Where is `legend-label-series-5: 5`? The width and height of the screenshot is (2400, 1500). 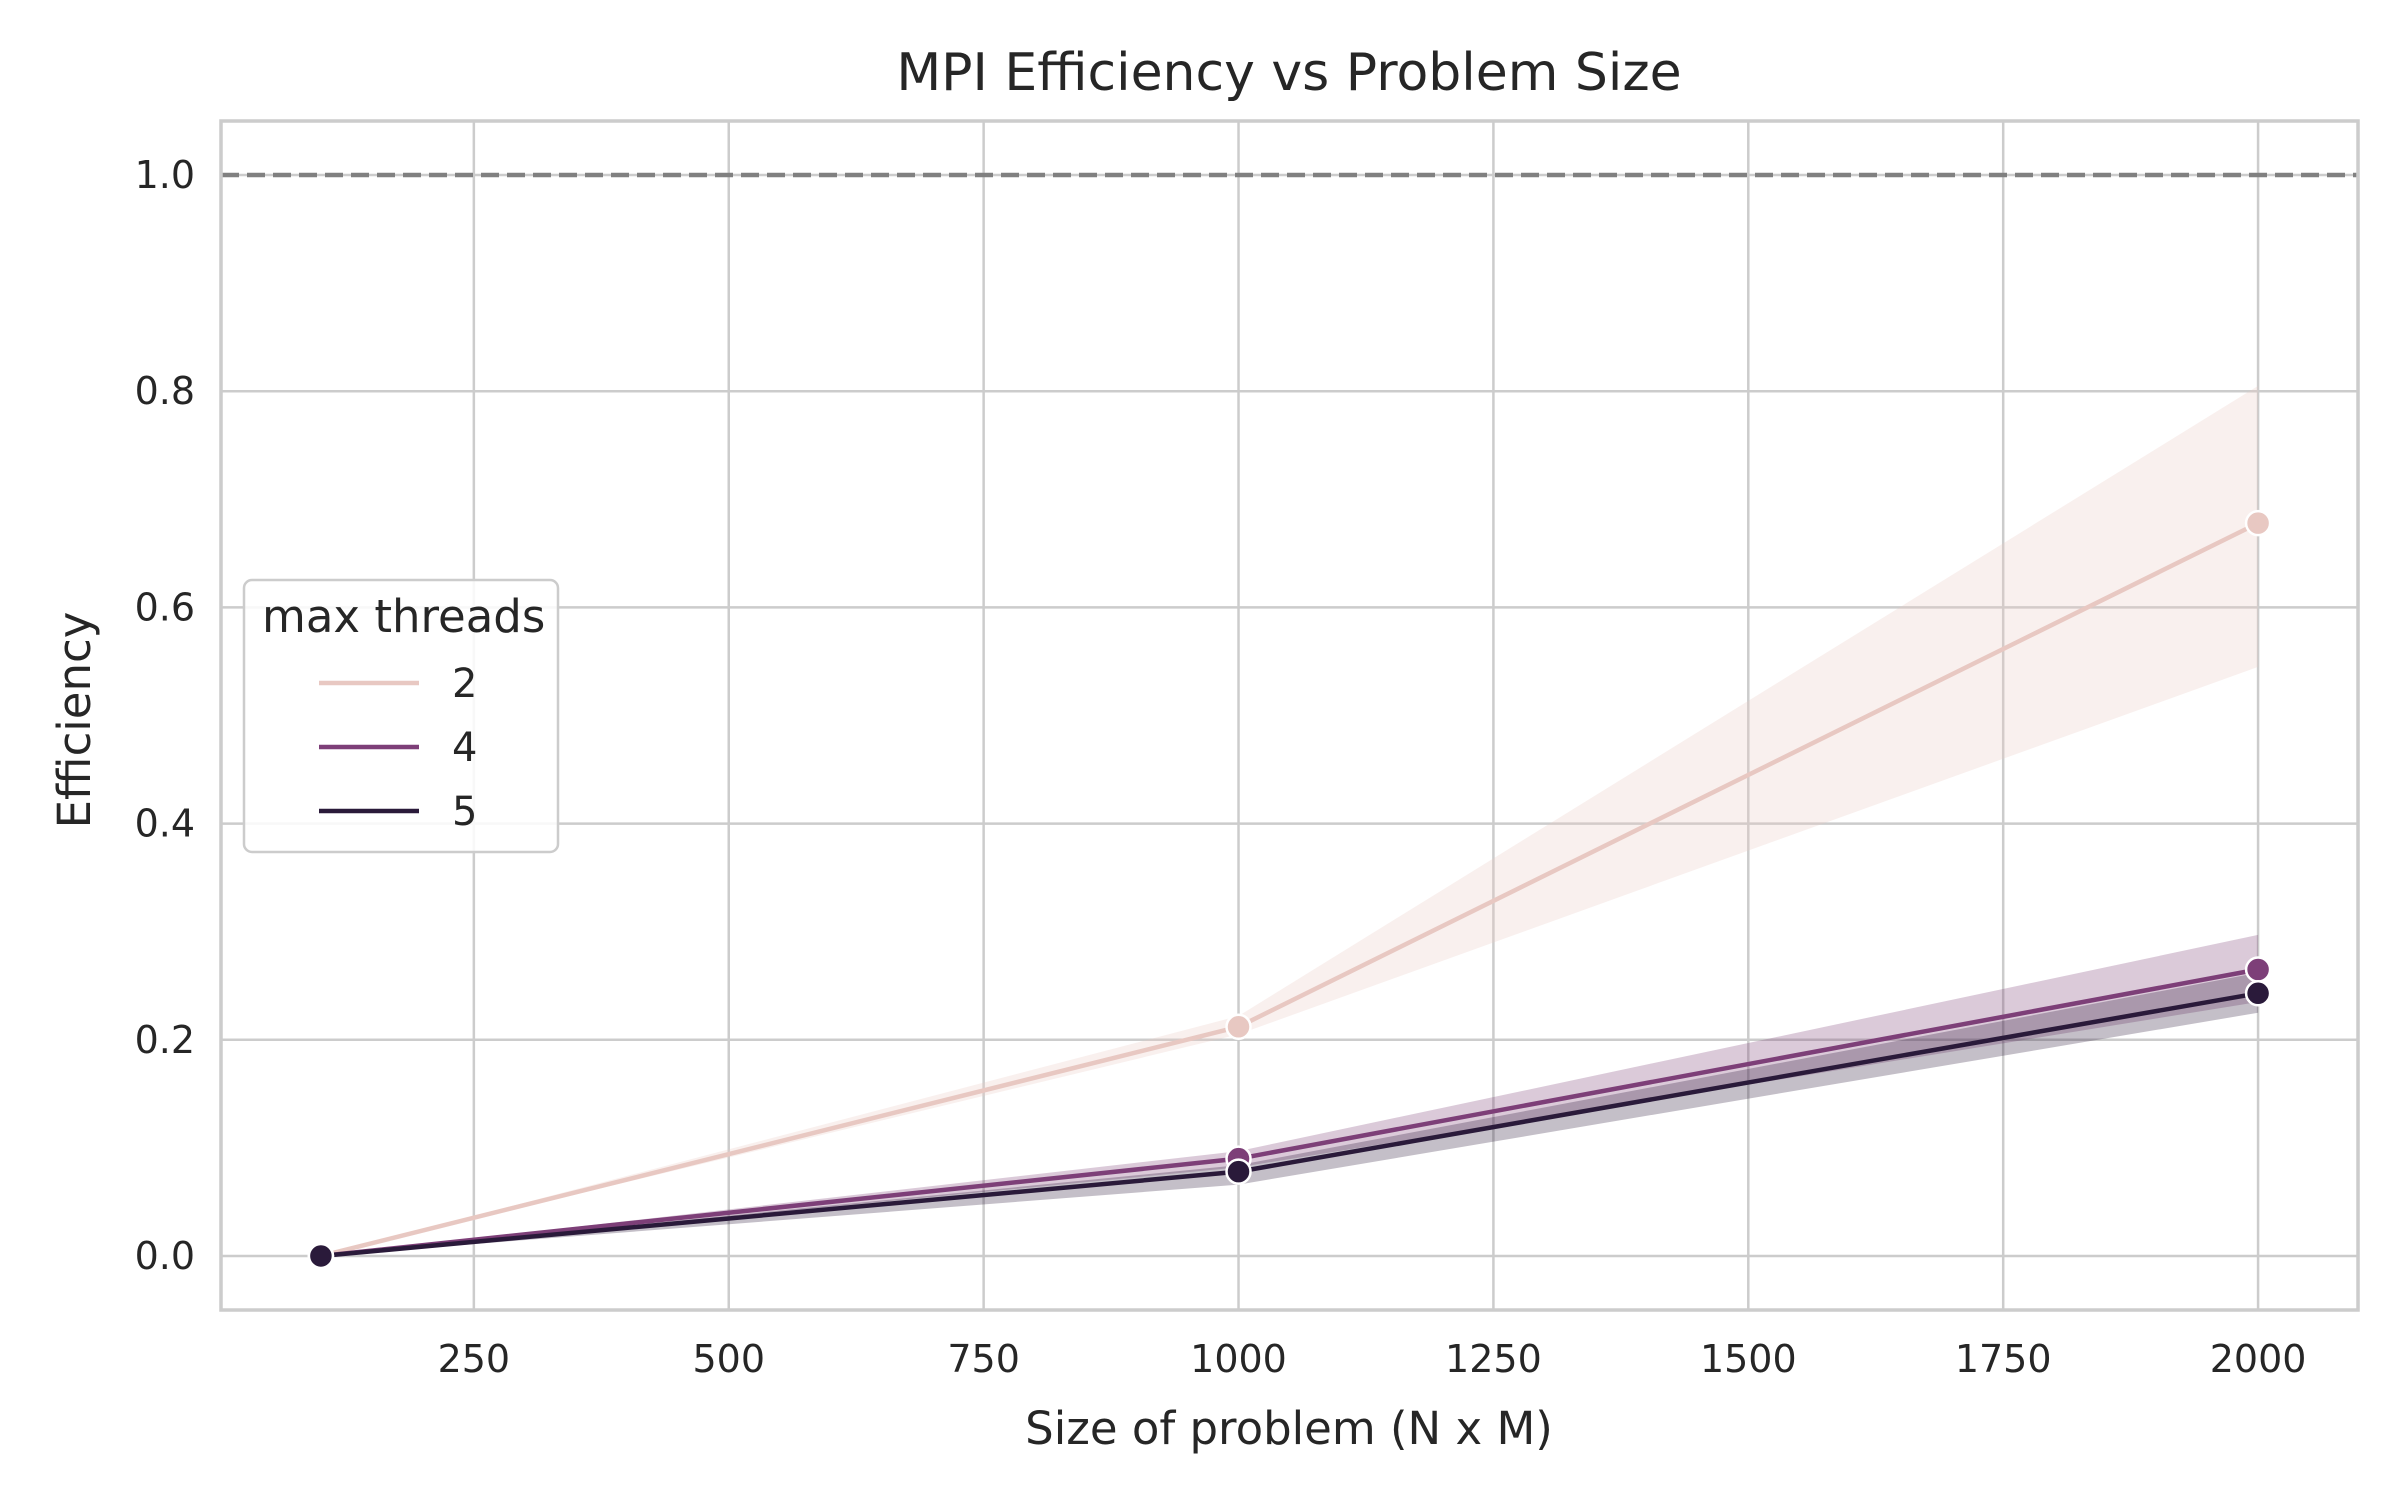 legend-label-series-5: 5 is located at coordinates (464, 812).